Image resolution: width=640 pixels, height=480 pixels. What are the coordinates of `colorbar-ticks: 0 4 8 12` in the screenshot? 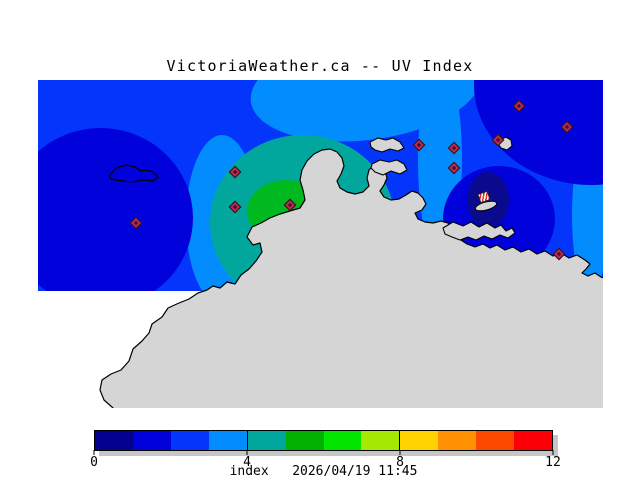 It's located at (325, 465).